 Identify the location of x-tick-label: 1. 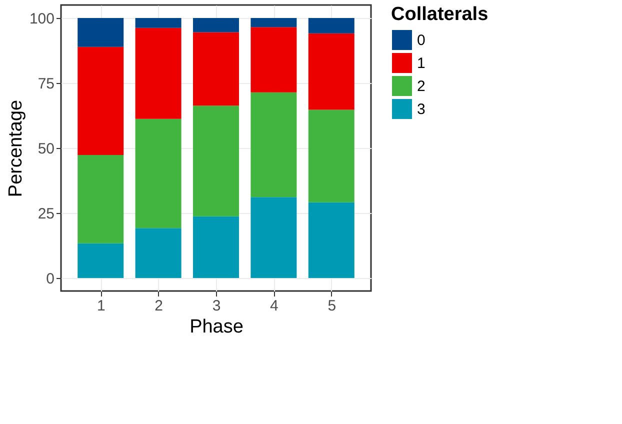
(101, 306).